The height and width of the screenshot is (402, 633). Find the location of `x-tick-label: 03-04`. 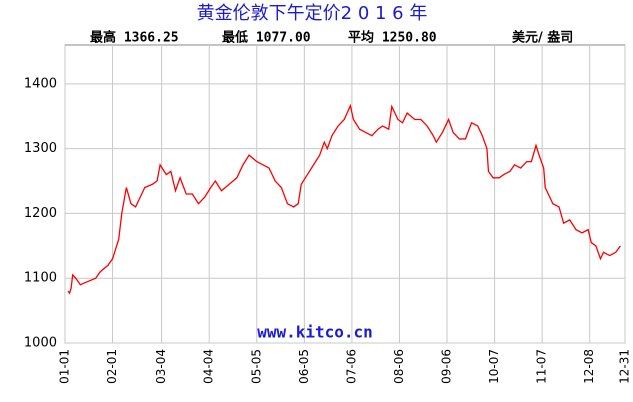

x-tick-label: 03-04 is located at coordinates (161, 366).